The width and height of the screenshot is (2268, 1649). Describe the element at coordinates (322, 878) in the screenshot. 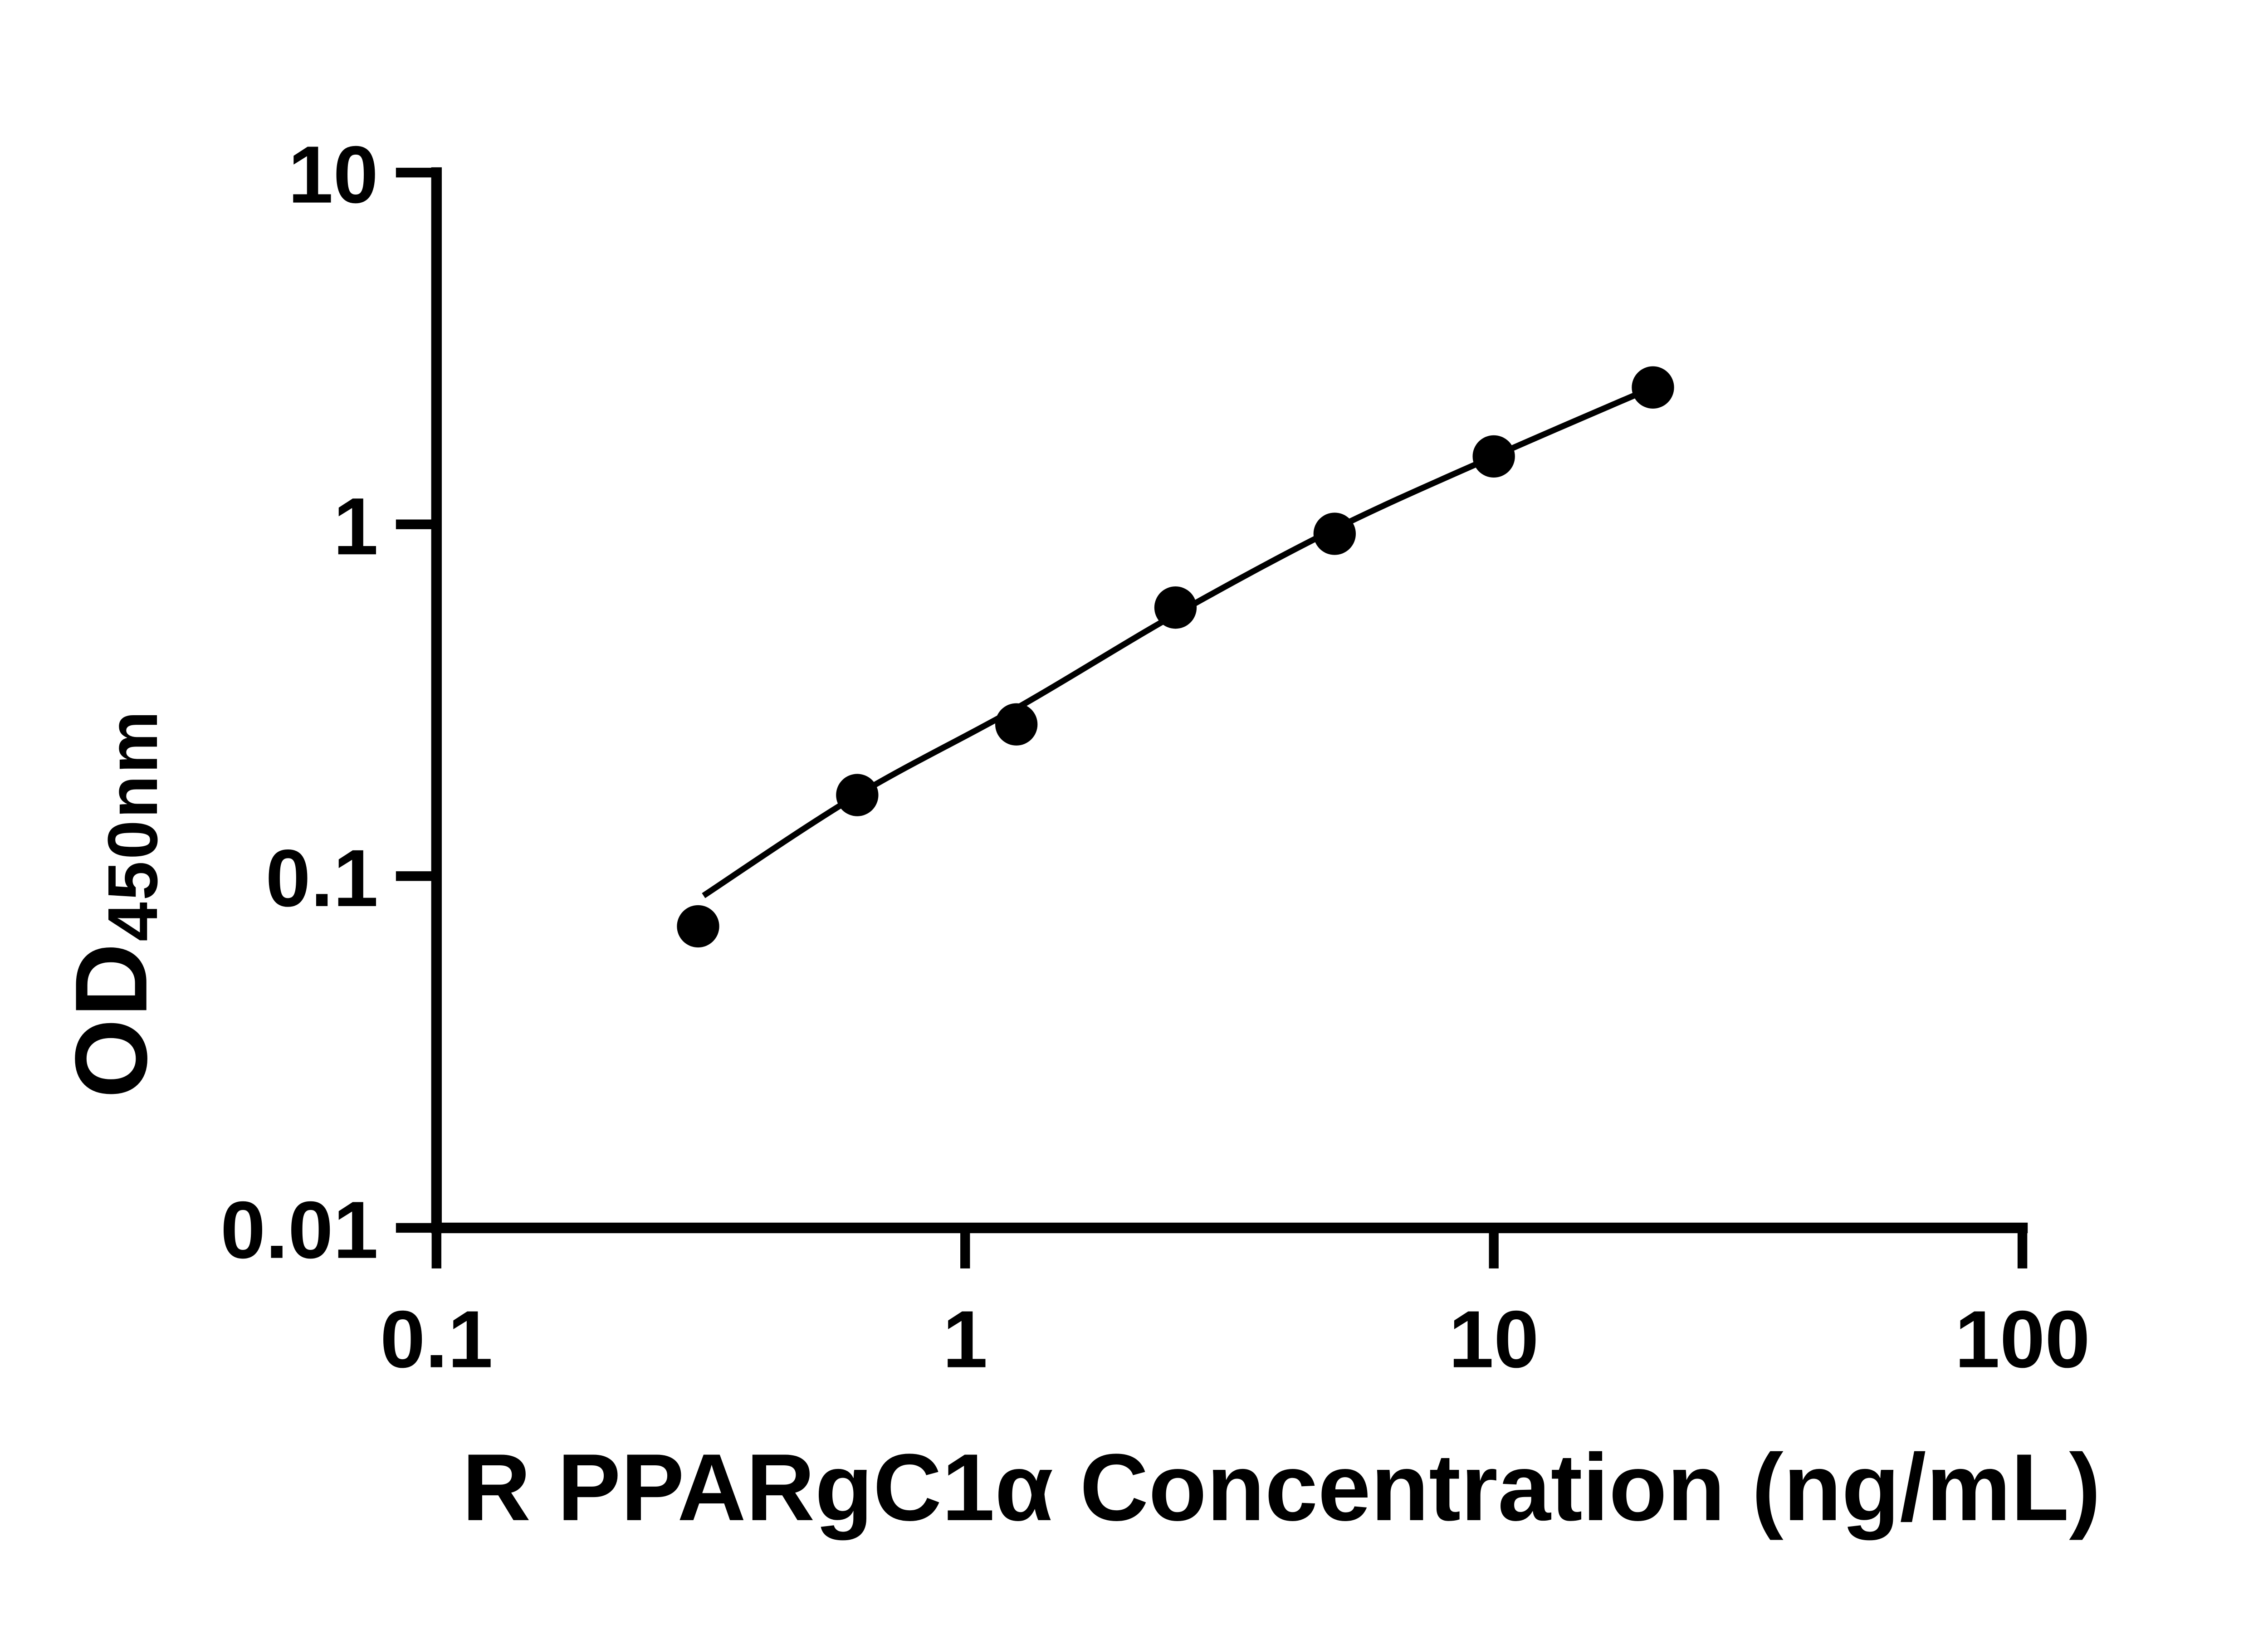

I see `y-tick-label: 0.1` at that location.